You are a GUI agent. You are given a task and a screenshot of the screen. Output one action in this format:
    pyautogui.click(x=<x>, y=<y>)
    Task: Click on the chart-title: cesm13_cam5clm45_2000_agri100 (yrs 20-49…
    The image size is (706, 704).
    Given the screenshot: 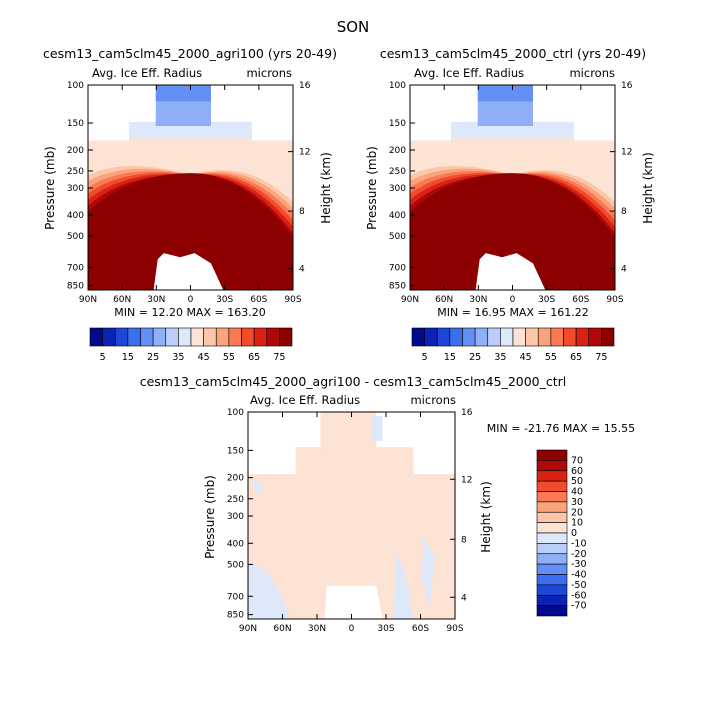 What is the action you would take?
    pyautogui.click(x=190, y=53)
    